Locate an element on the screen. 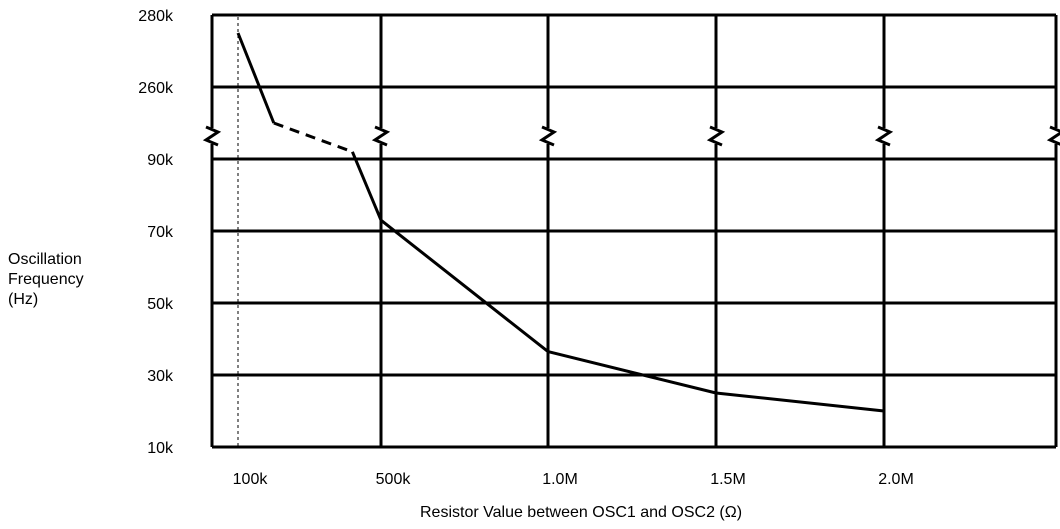  y-axis-label-line-3: (Hz) is located at coordinates (23, 299).